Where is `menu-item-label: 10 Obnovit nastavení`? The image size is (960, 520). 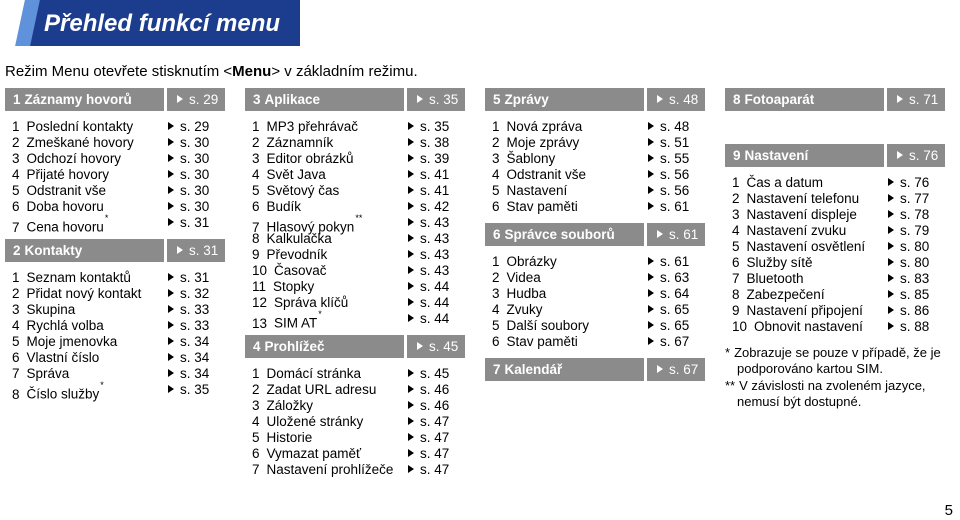
menu-item-label: 10 Obnovit nastavení is located at coordinates (806, 327).